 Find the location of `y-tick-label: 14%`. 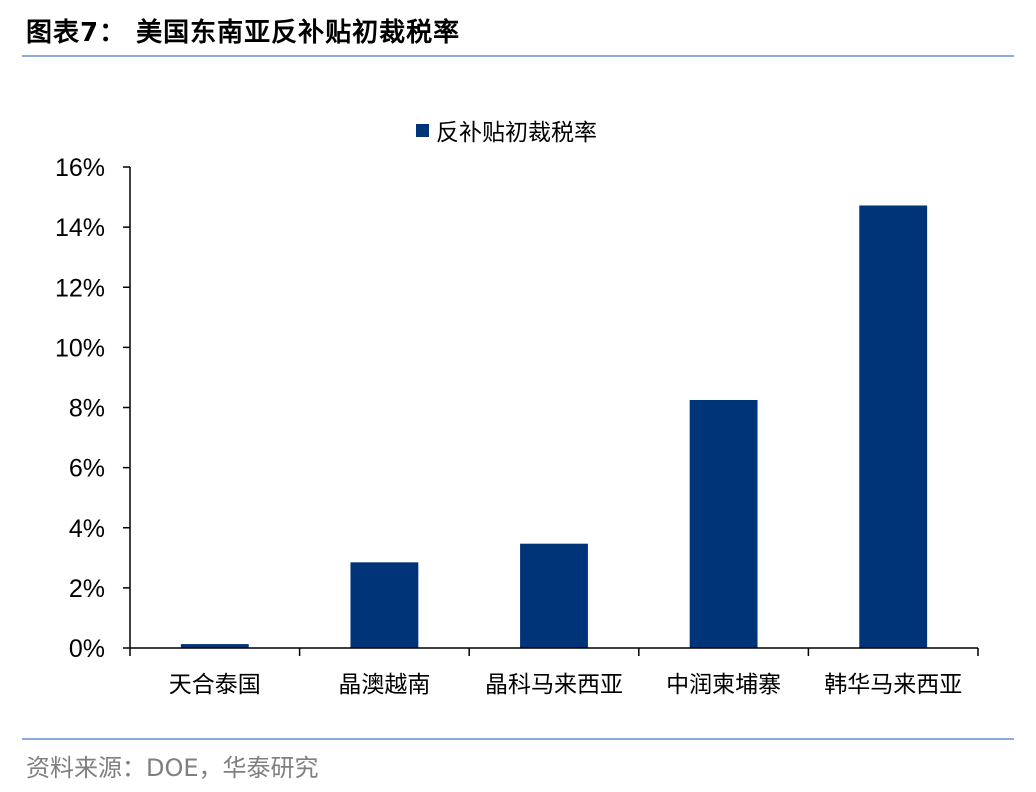

y-tick-label: 14% is located at coordinates (80, 228).